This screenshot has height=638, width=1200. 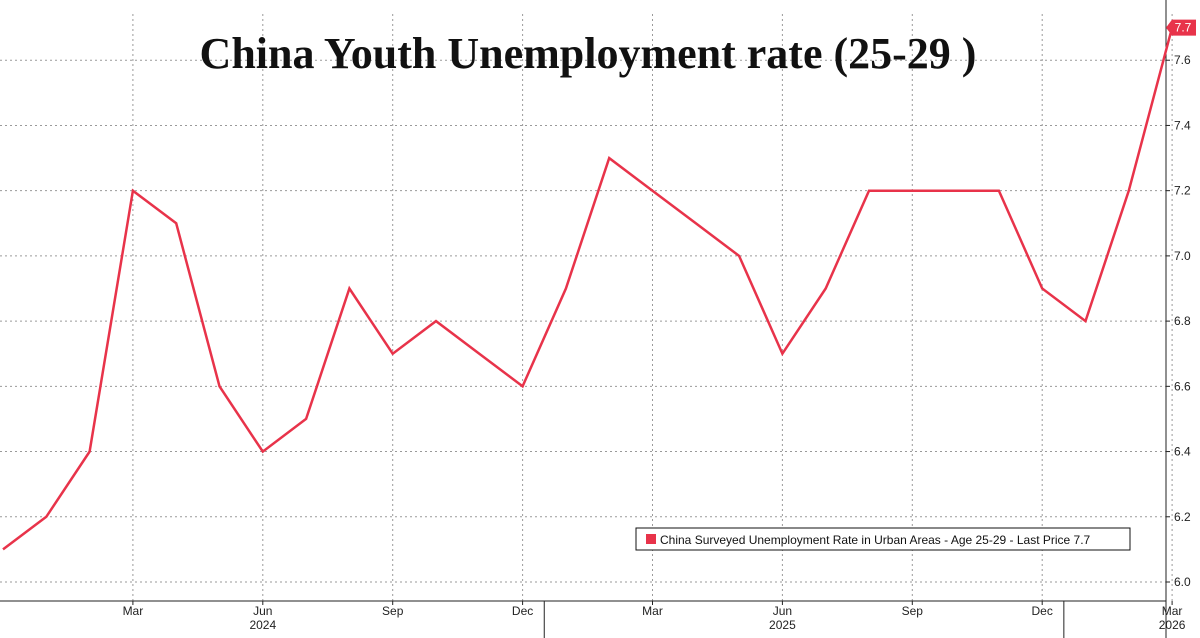 I want to click on year-label: 2026, so click(x=1172, y=625).